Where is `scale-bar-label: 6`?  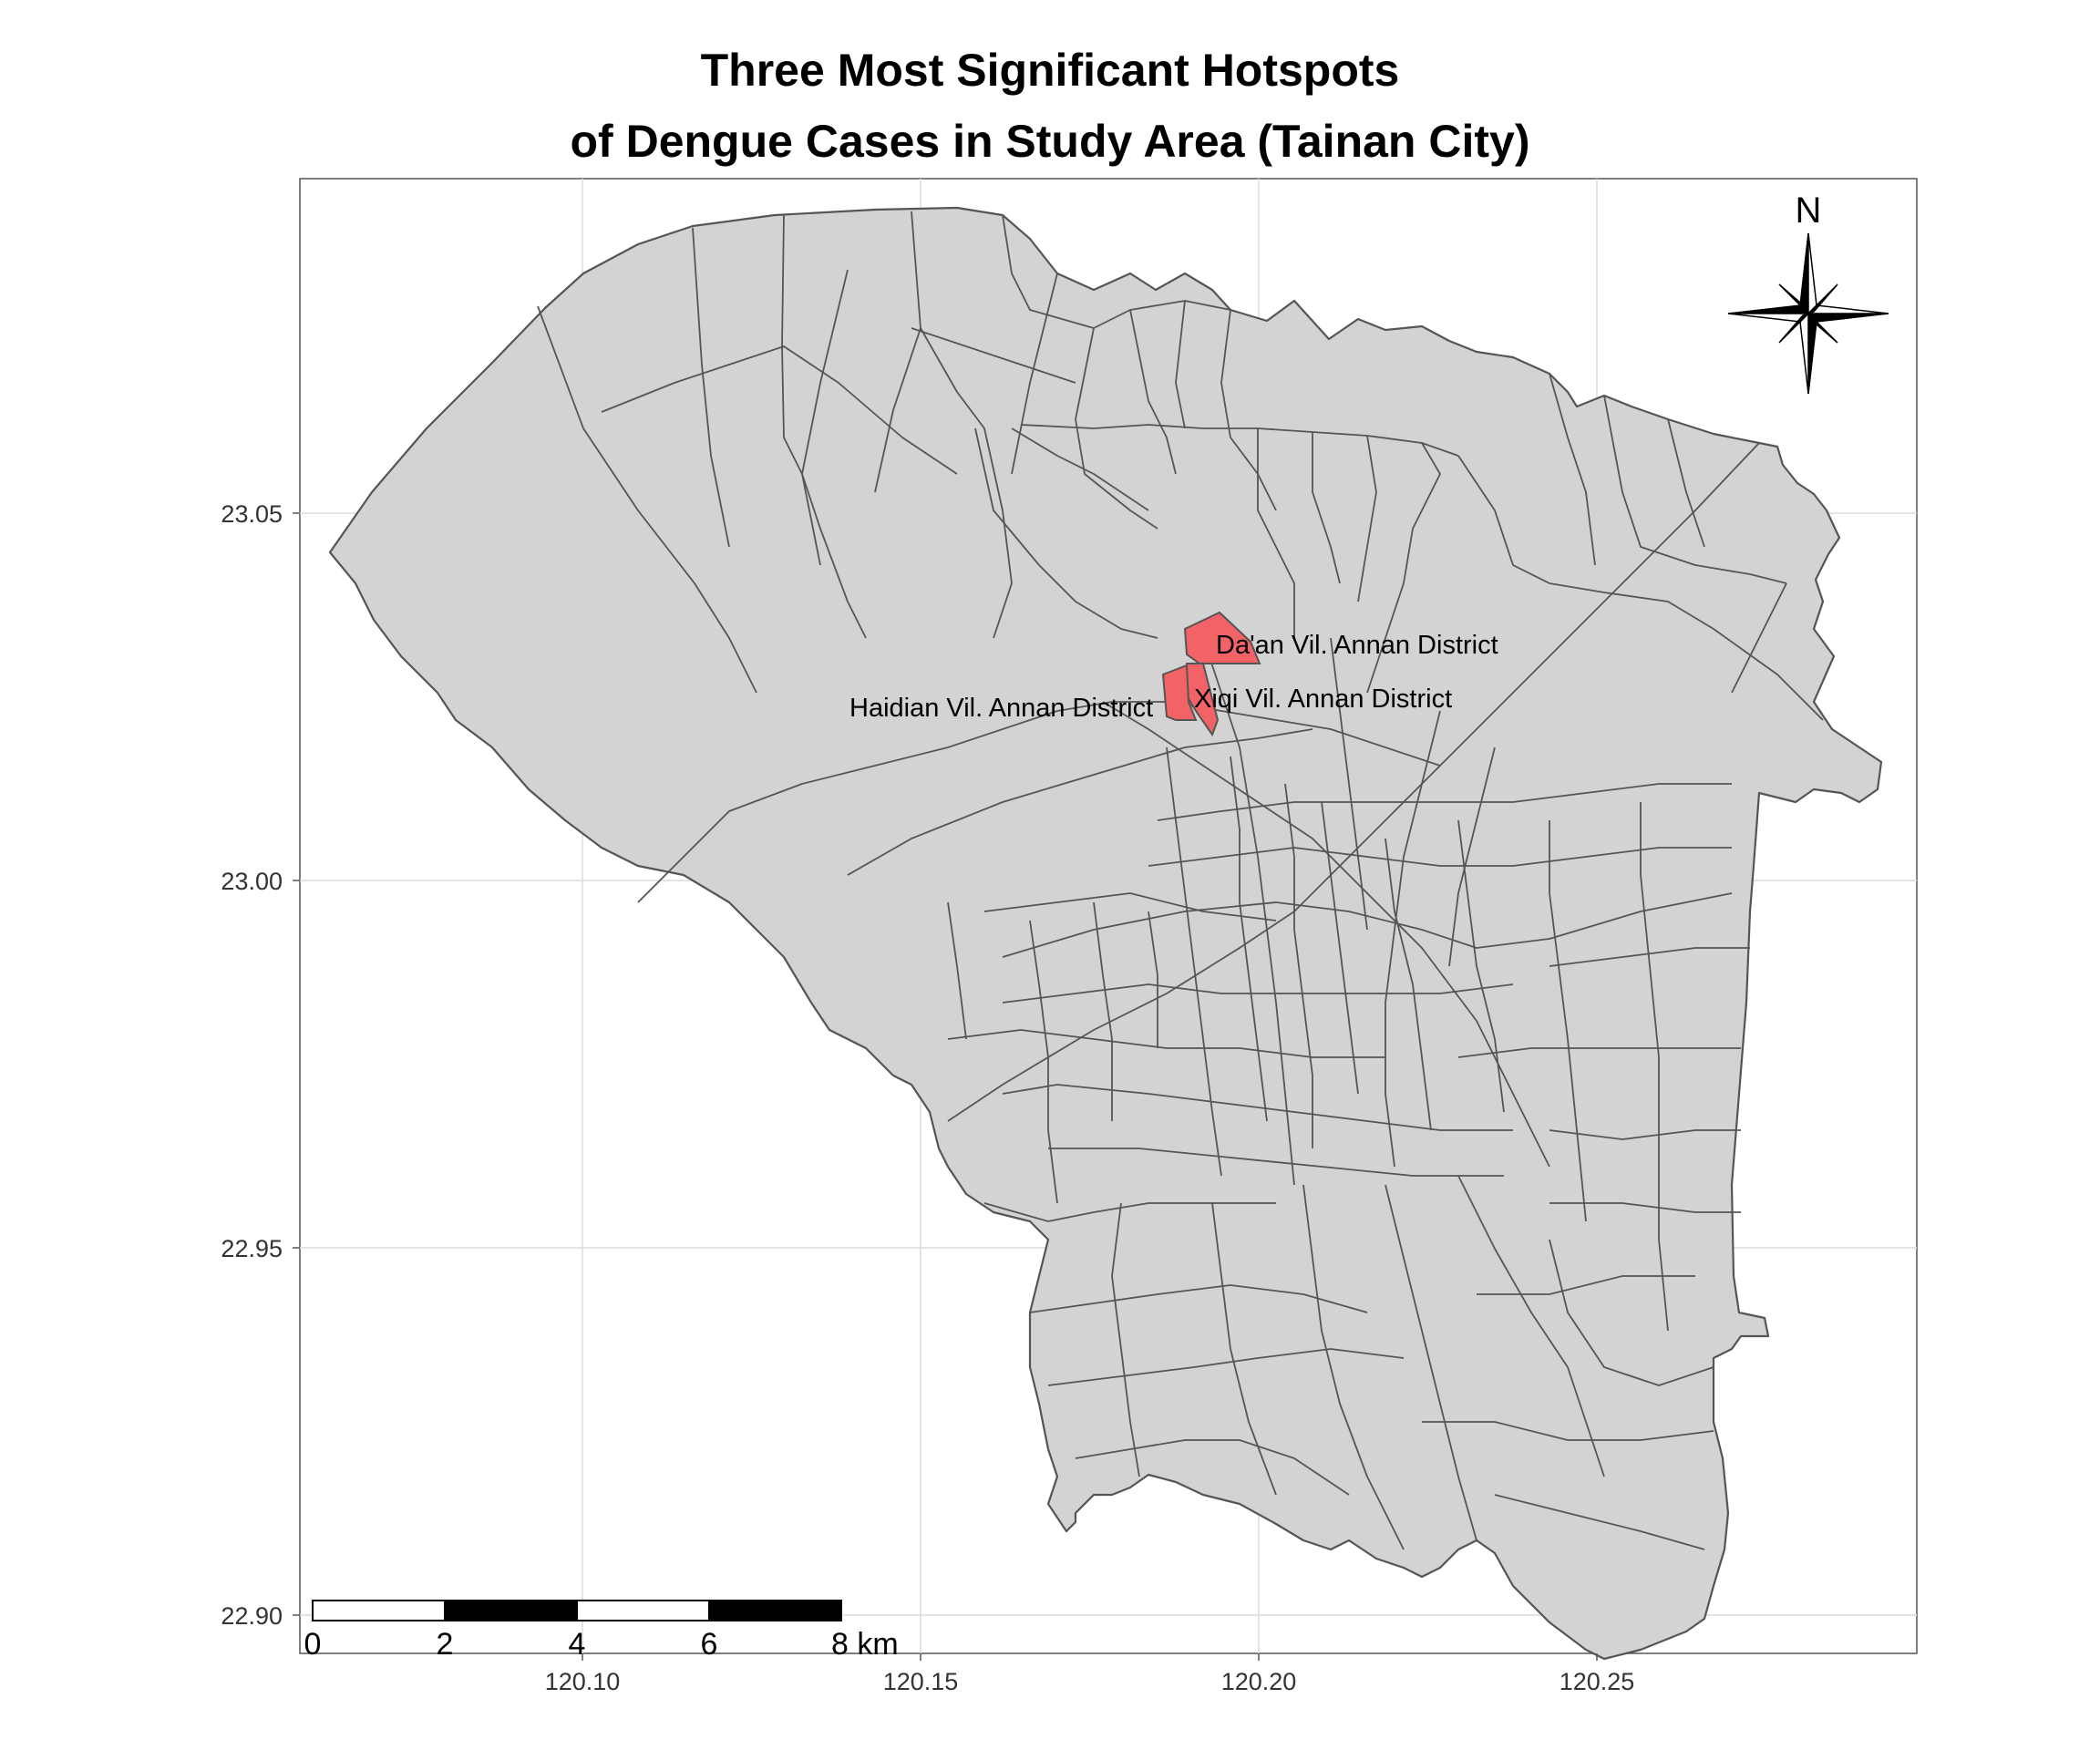
scale-bar-label: 6 is located at coordinates (710, 1645).